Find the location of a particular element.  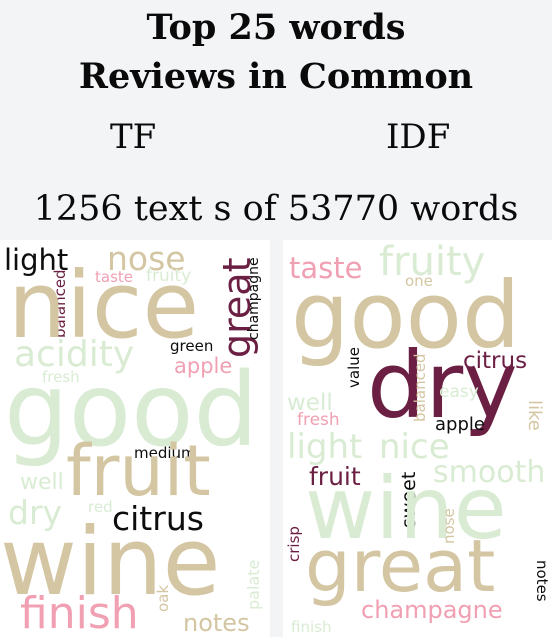

word-green: green is located at coordinates (192, 346).